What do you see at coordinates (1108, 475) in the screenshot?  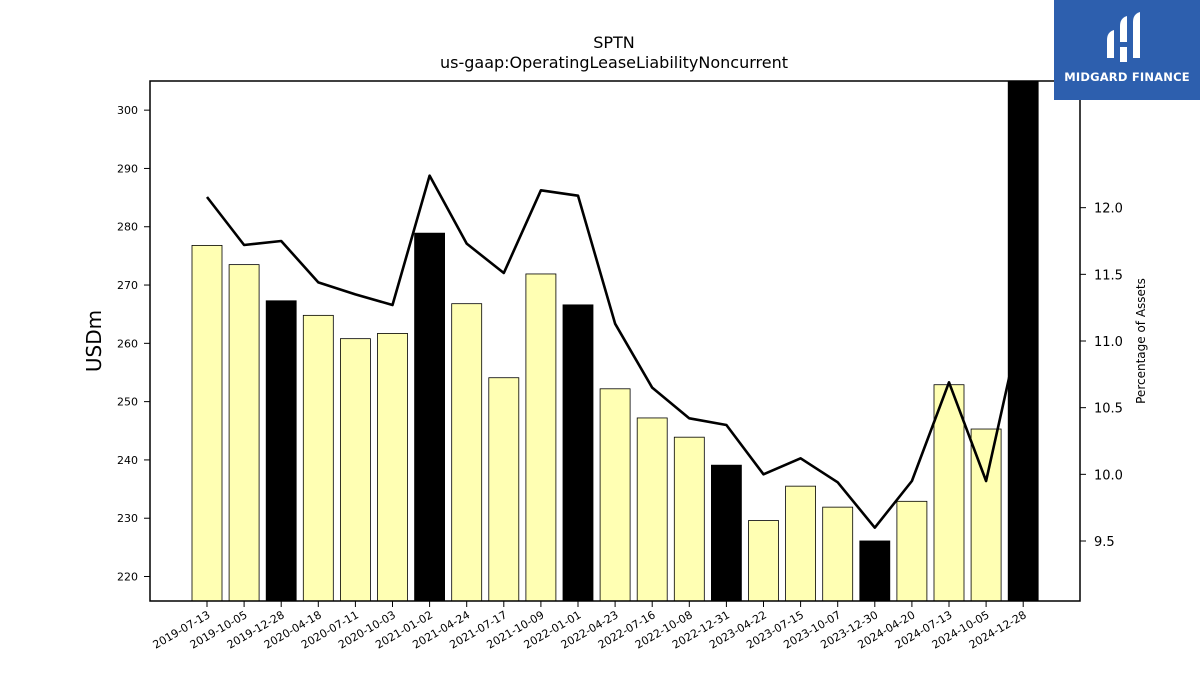 I see `y2-tick-label: 10.0` at bounding box center [1108, 475].